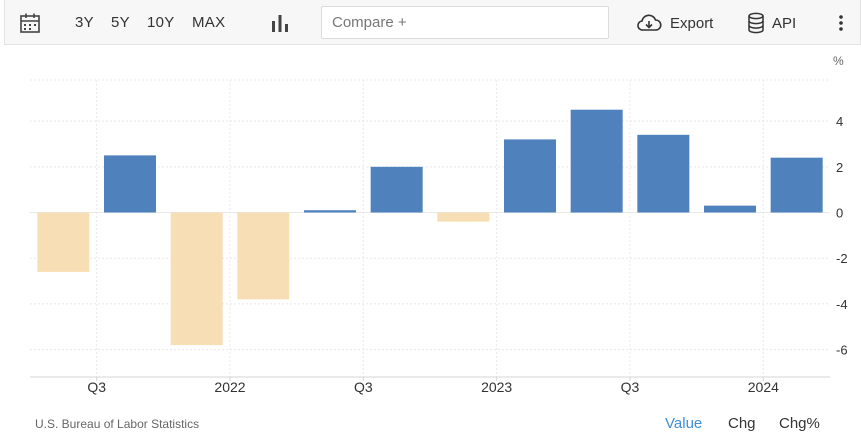 This screenshot has height=444, width=861. What do you see at coordinates (117, 424) in the screenshot?
I see `source-label: U.S. Bureau of Labor Statistics` at bounding box center [117, 424].